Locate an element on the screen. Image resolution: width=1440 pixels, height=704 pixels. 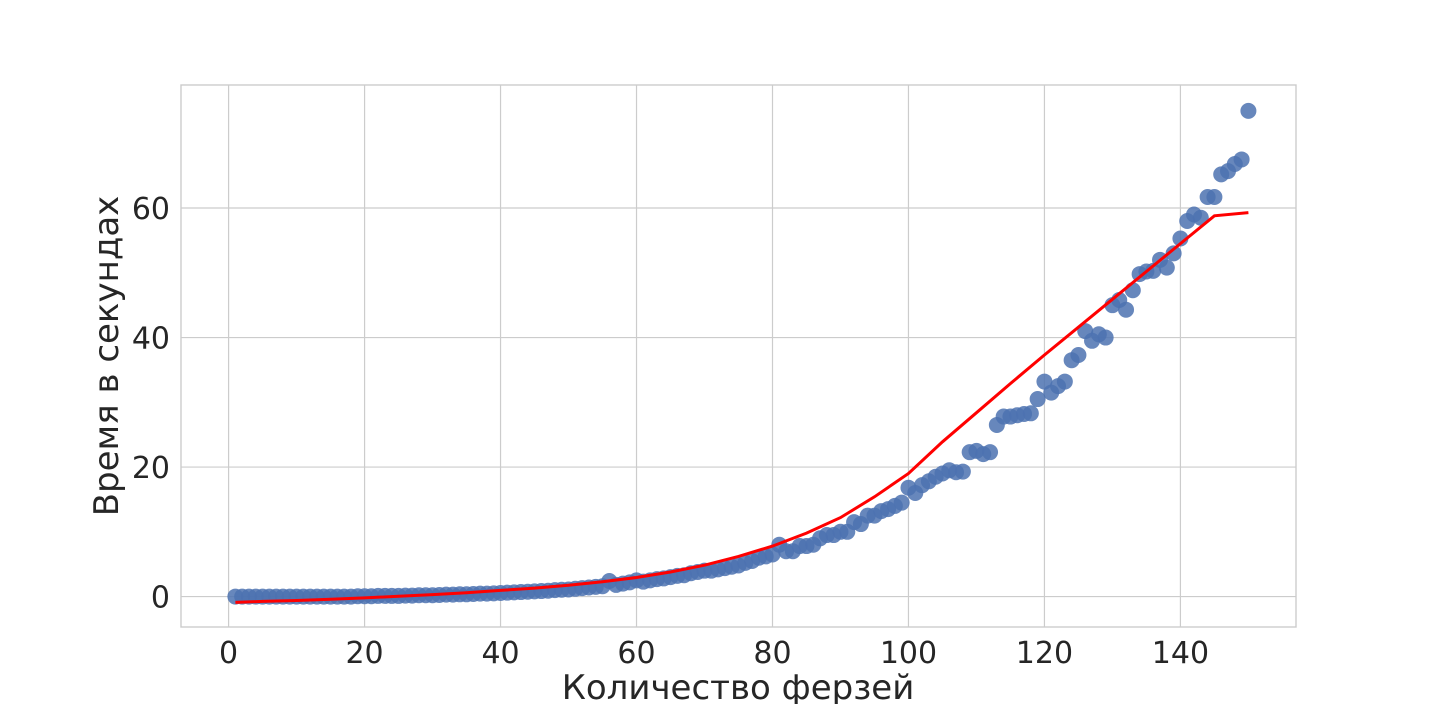
y-tick-label: 60 is located at coordinates (151, 209).